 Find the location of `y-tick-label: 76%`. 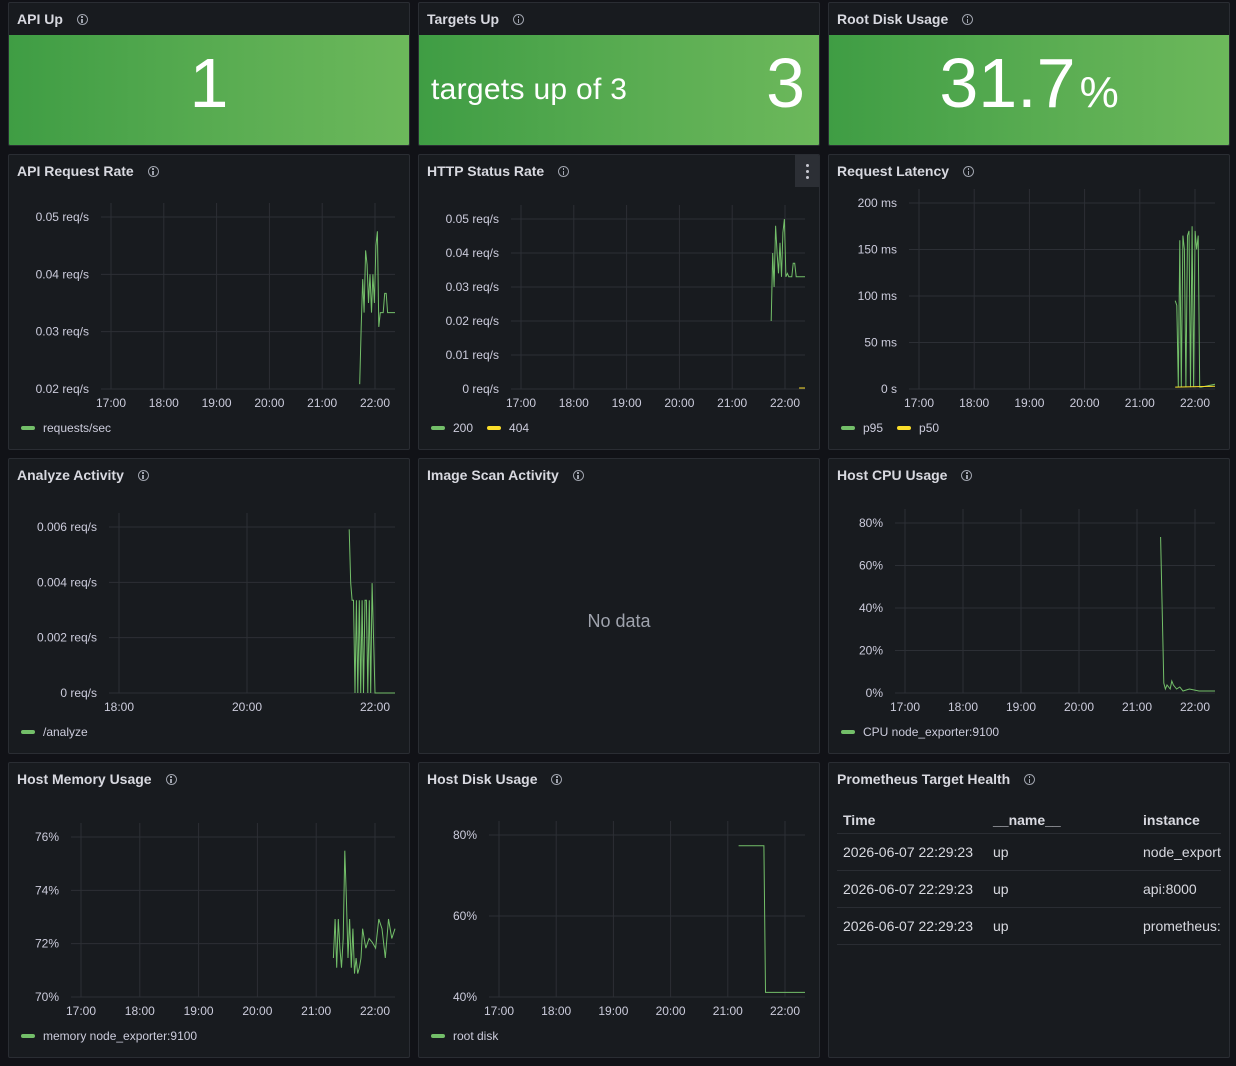

y-tick-label: 76% is located at coordinates (47, 837).